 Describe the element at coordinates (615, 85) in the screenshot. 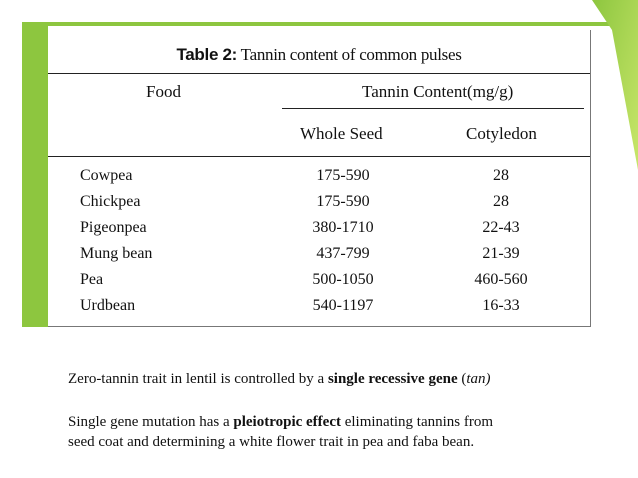

I see `corner-wedge-decoration` at that location.